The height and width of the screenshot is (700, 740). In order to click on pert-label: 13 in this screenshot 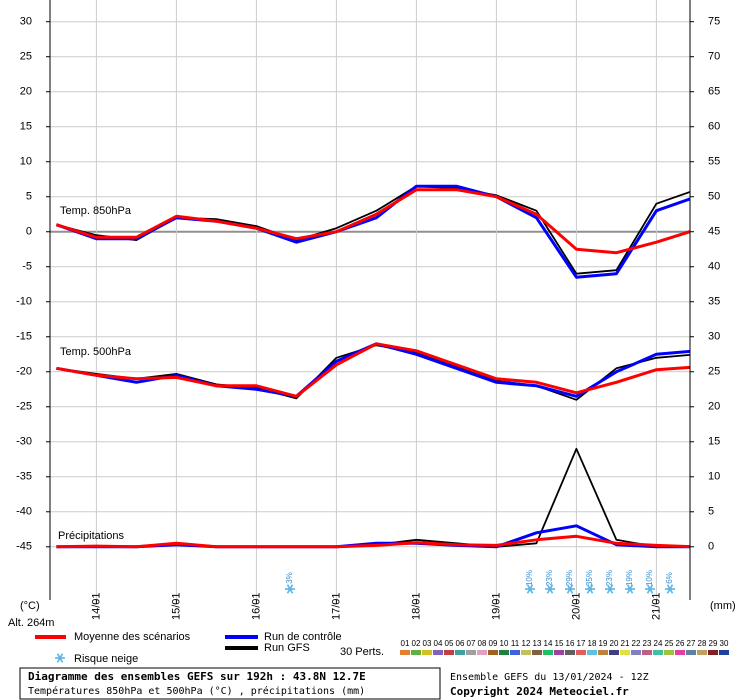, I will do `click(537, 643)`.